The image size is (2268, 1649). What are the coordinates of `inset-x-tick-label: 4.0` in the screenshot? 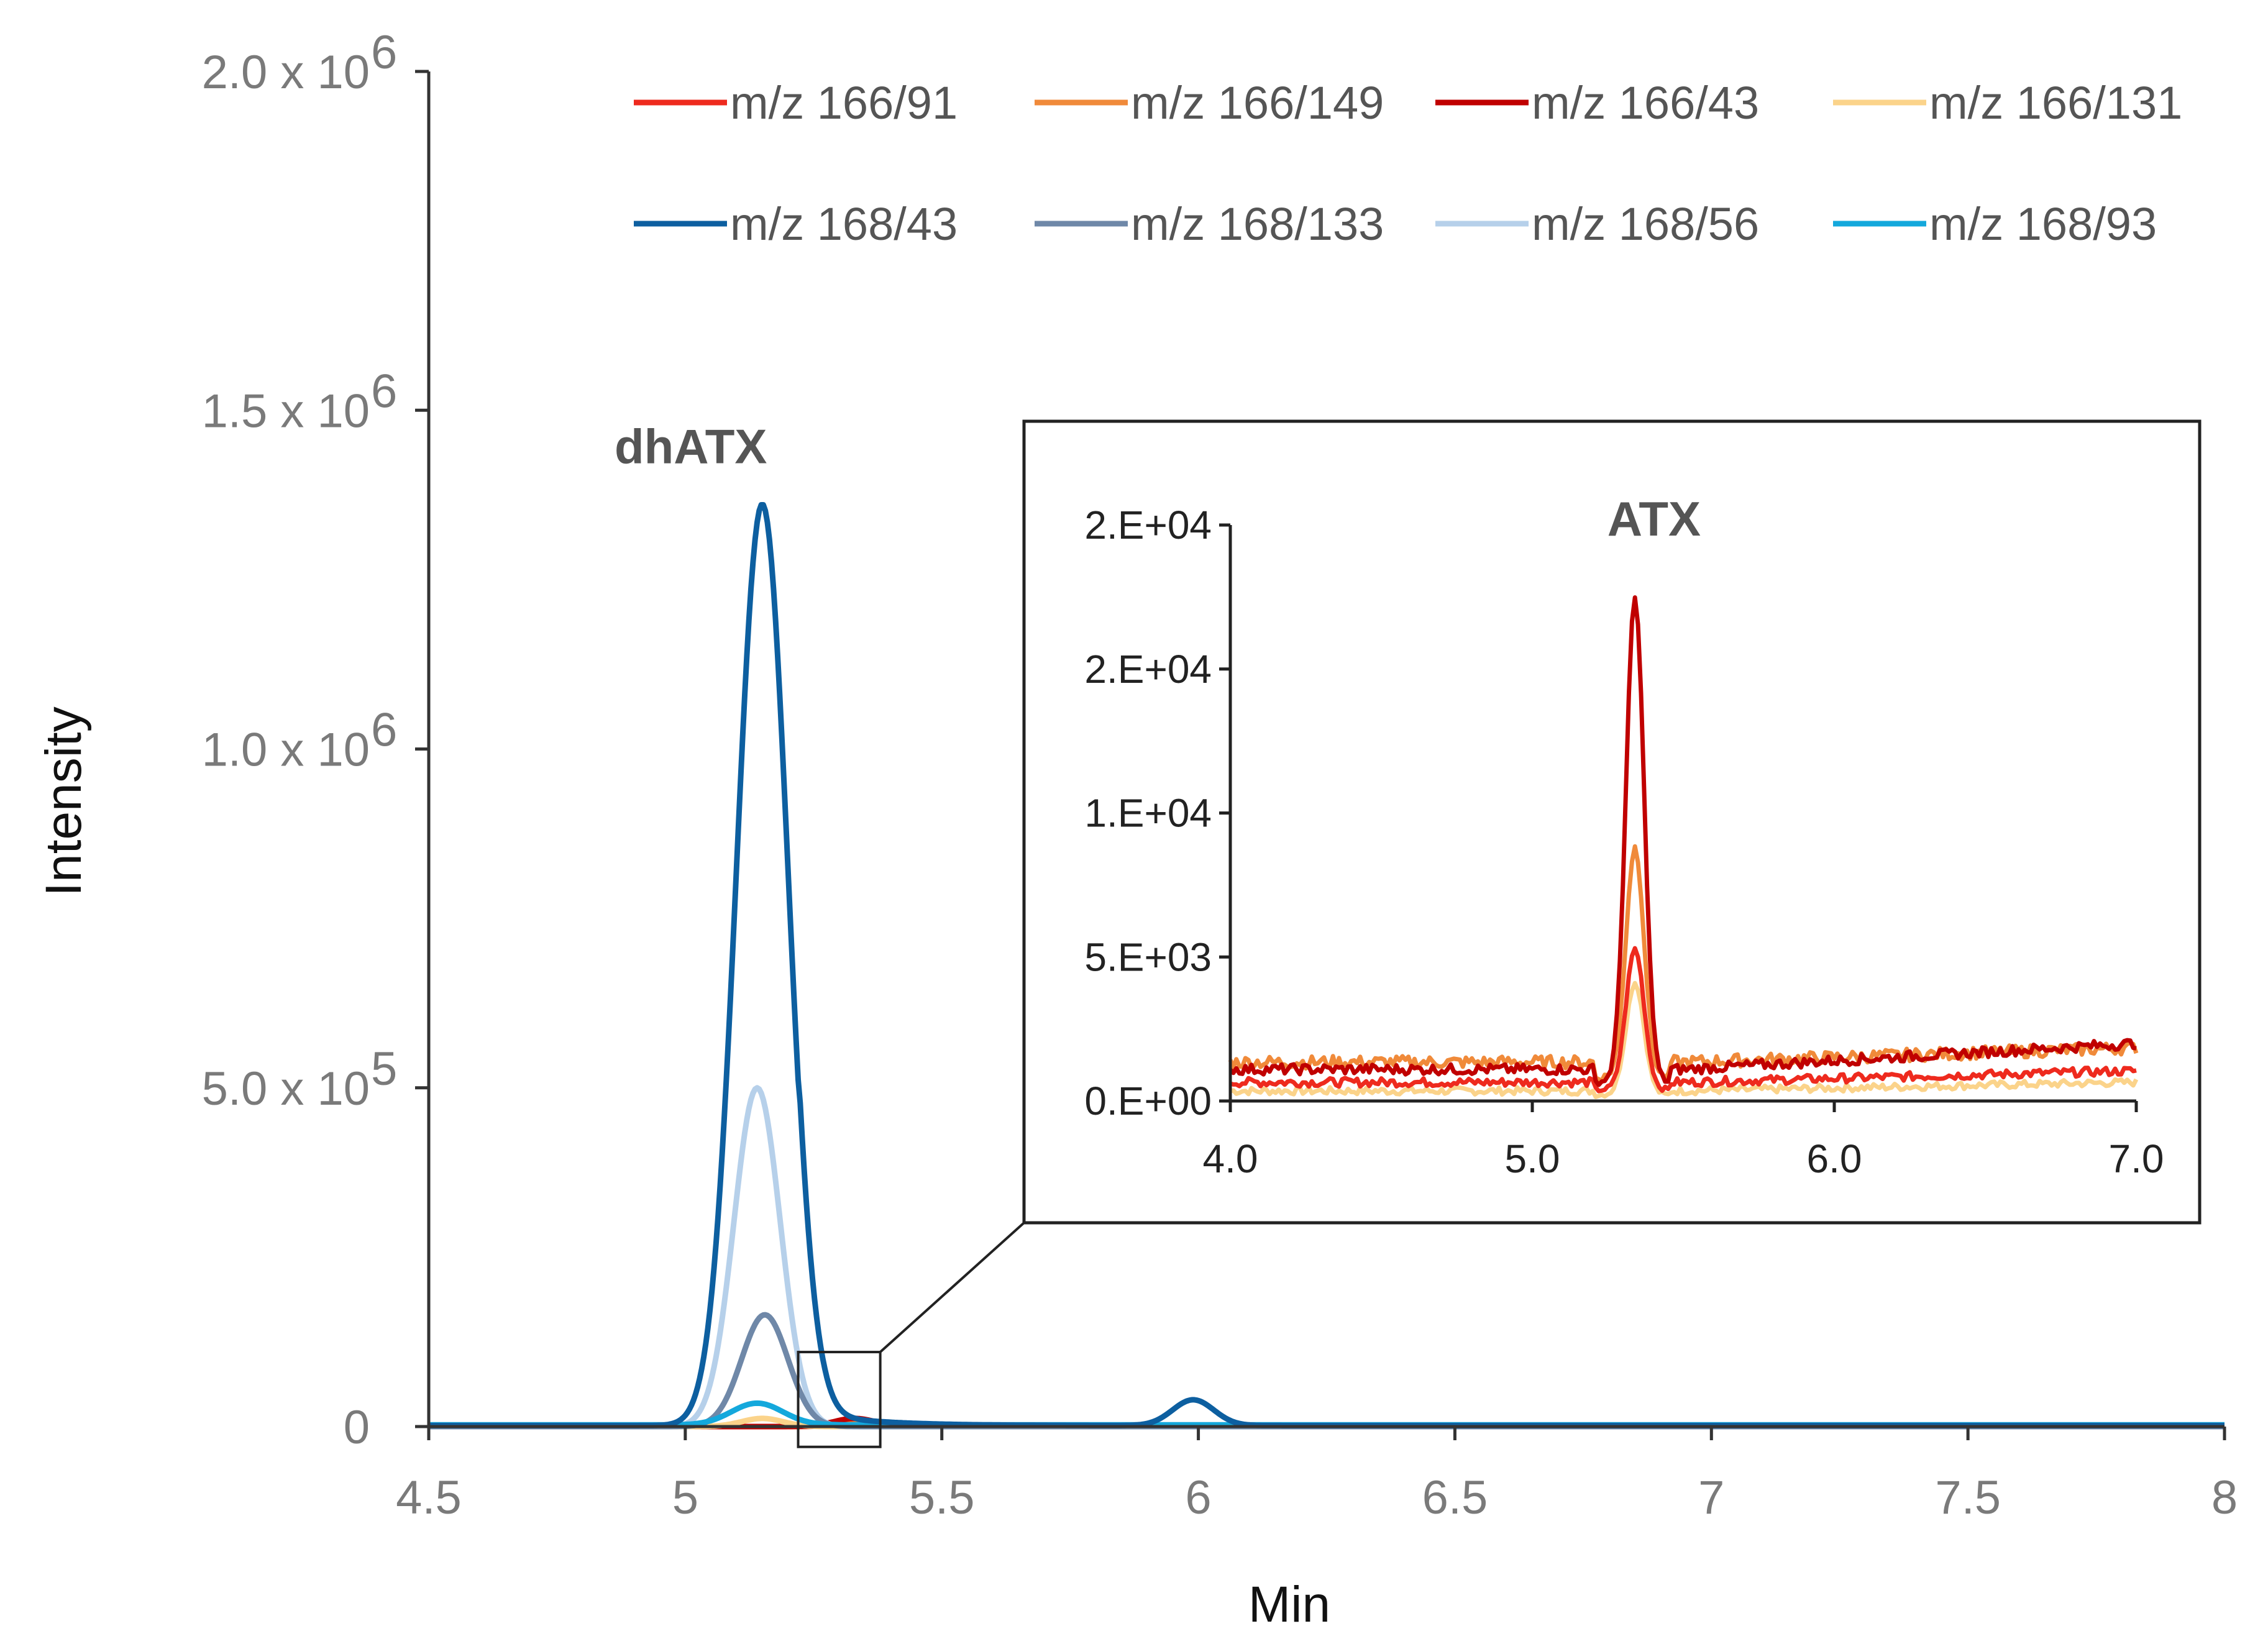 It's located at (1231, 1158).